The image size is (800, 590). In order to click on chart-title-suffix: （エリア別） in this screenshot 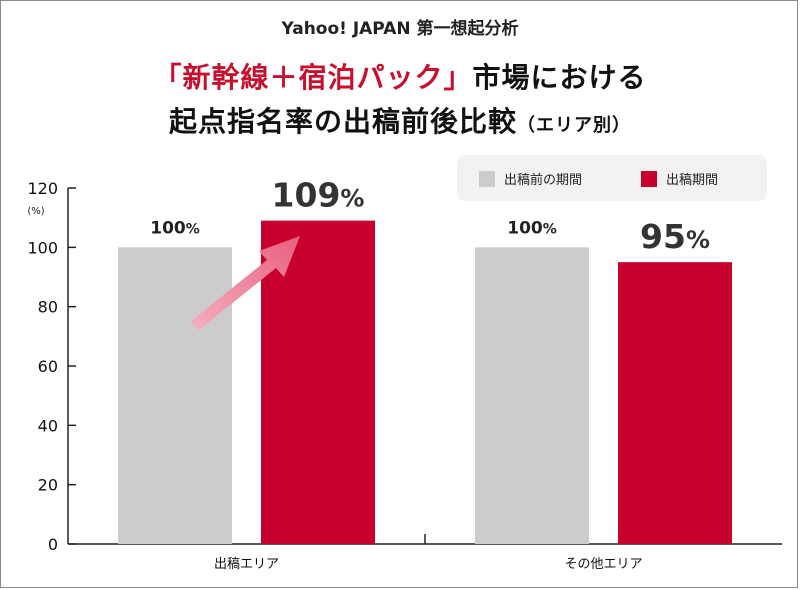, I will do `click(574, 125)`.